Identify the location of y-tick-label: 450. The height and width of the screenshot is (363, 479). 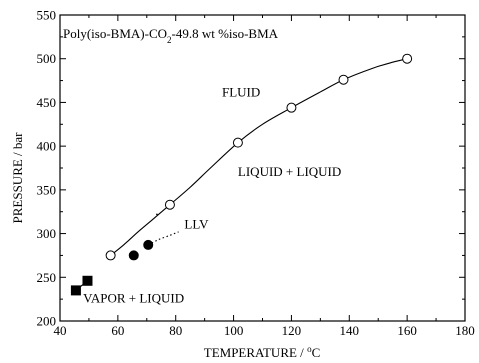
(47, 102).